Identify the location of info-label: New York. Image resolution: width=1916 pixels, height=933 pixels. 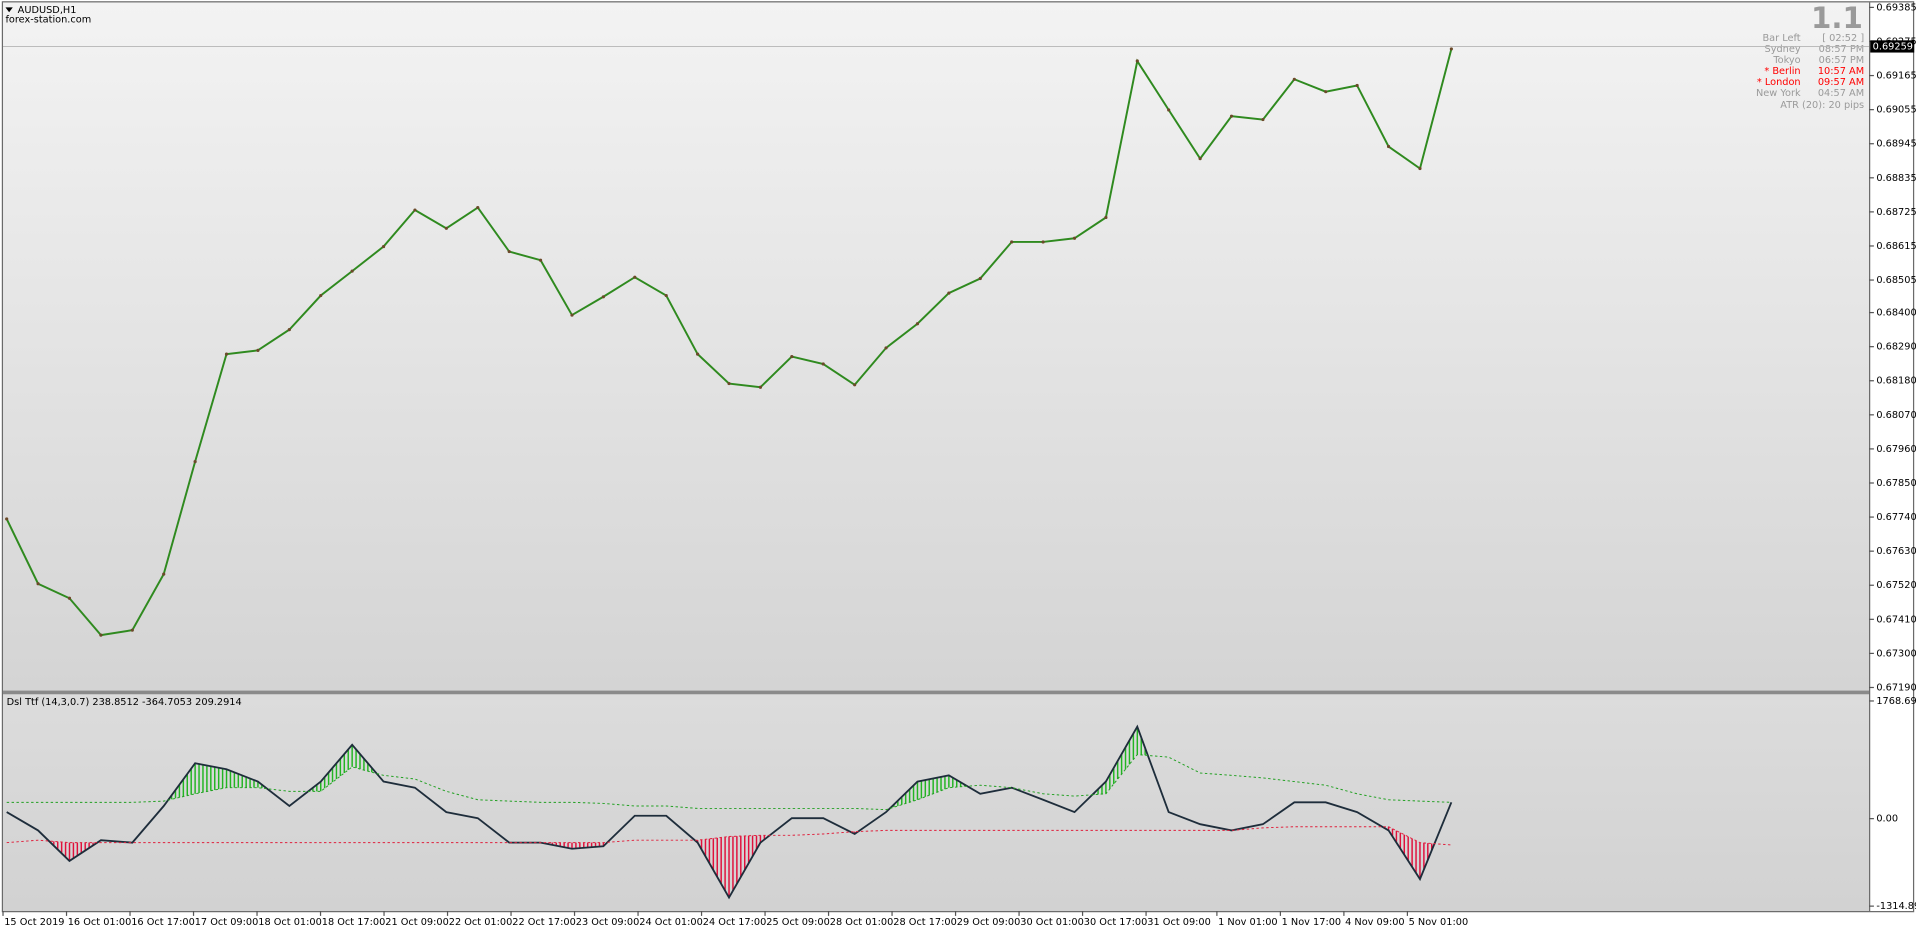
(1778, 93).